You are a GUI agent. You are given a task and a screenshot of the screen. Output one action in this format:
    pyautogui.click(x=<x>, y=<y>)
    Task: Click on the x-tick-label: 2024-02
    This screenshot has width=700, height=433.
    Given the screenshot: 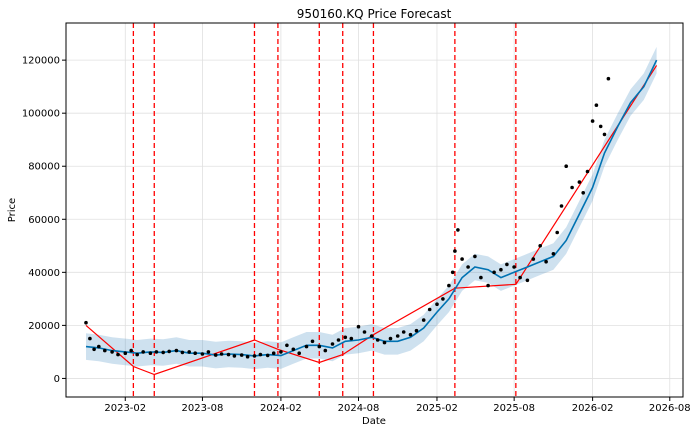 What is the action you would take?
    pyautogui.click(x=281, y=408)
    